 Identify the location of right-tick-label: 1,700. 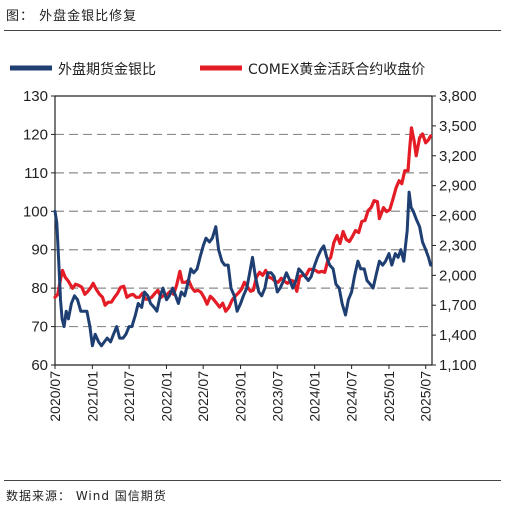
(458, 305).